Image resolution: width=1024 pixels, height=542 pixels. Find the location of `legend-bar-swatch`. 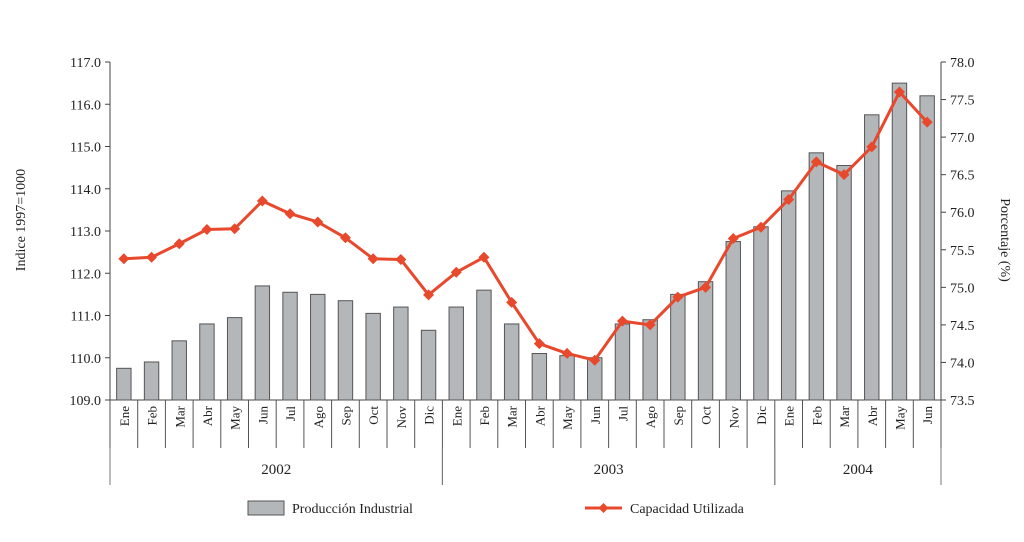

legend-bar-swatch is located at coordinates (266, 508).